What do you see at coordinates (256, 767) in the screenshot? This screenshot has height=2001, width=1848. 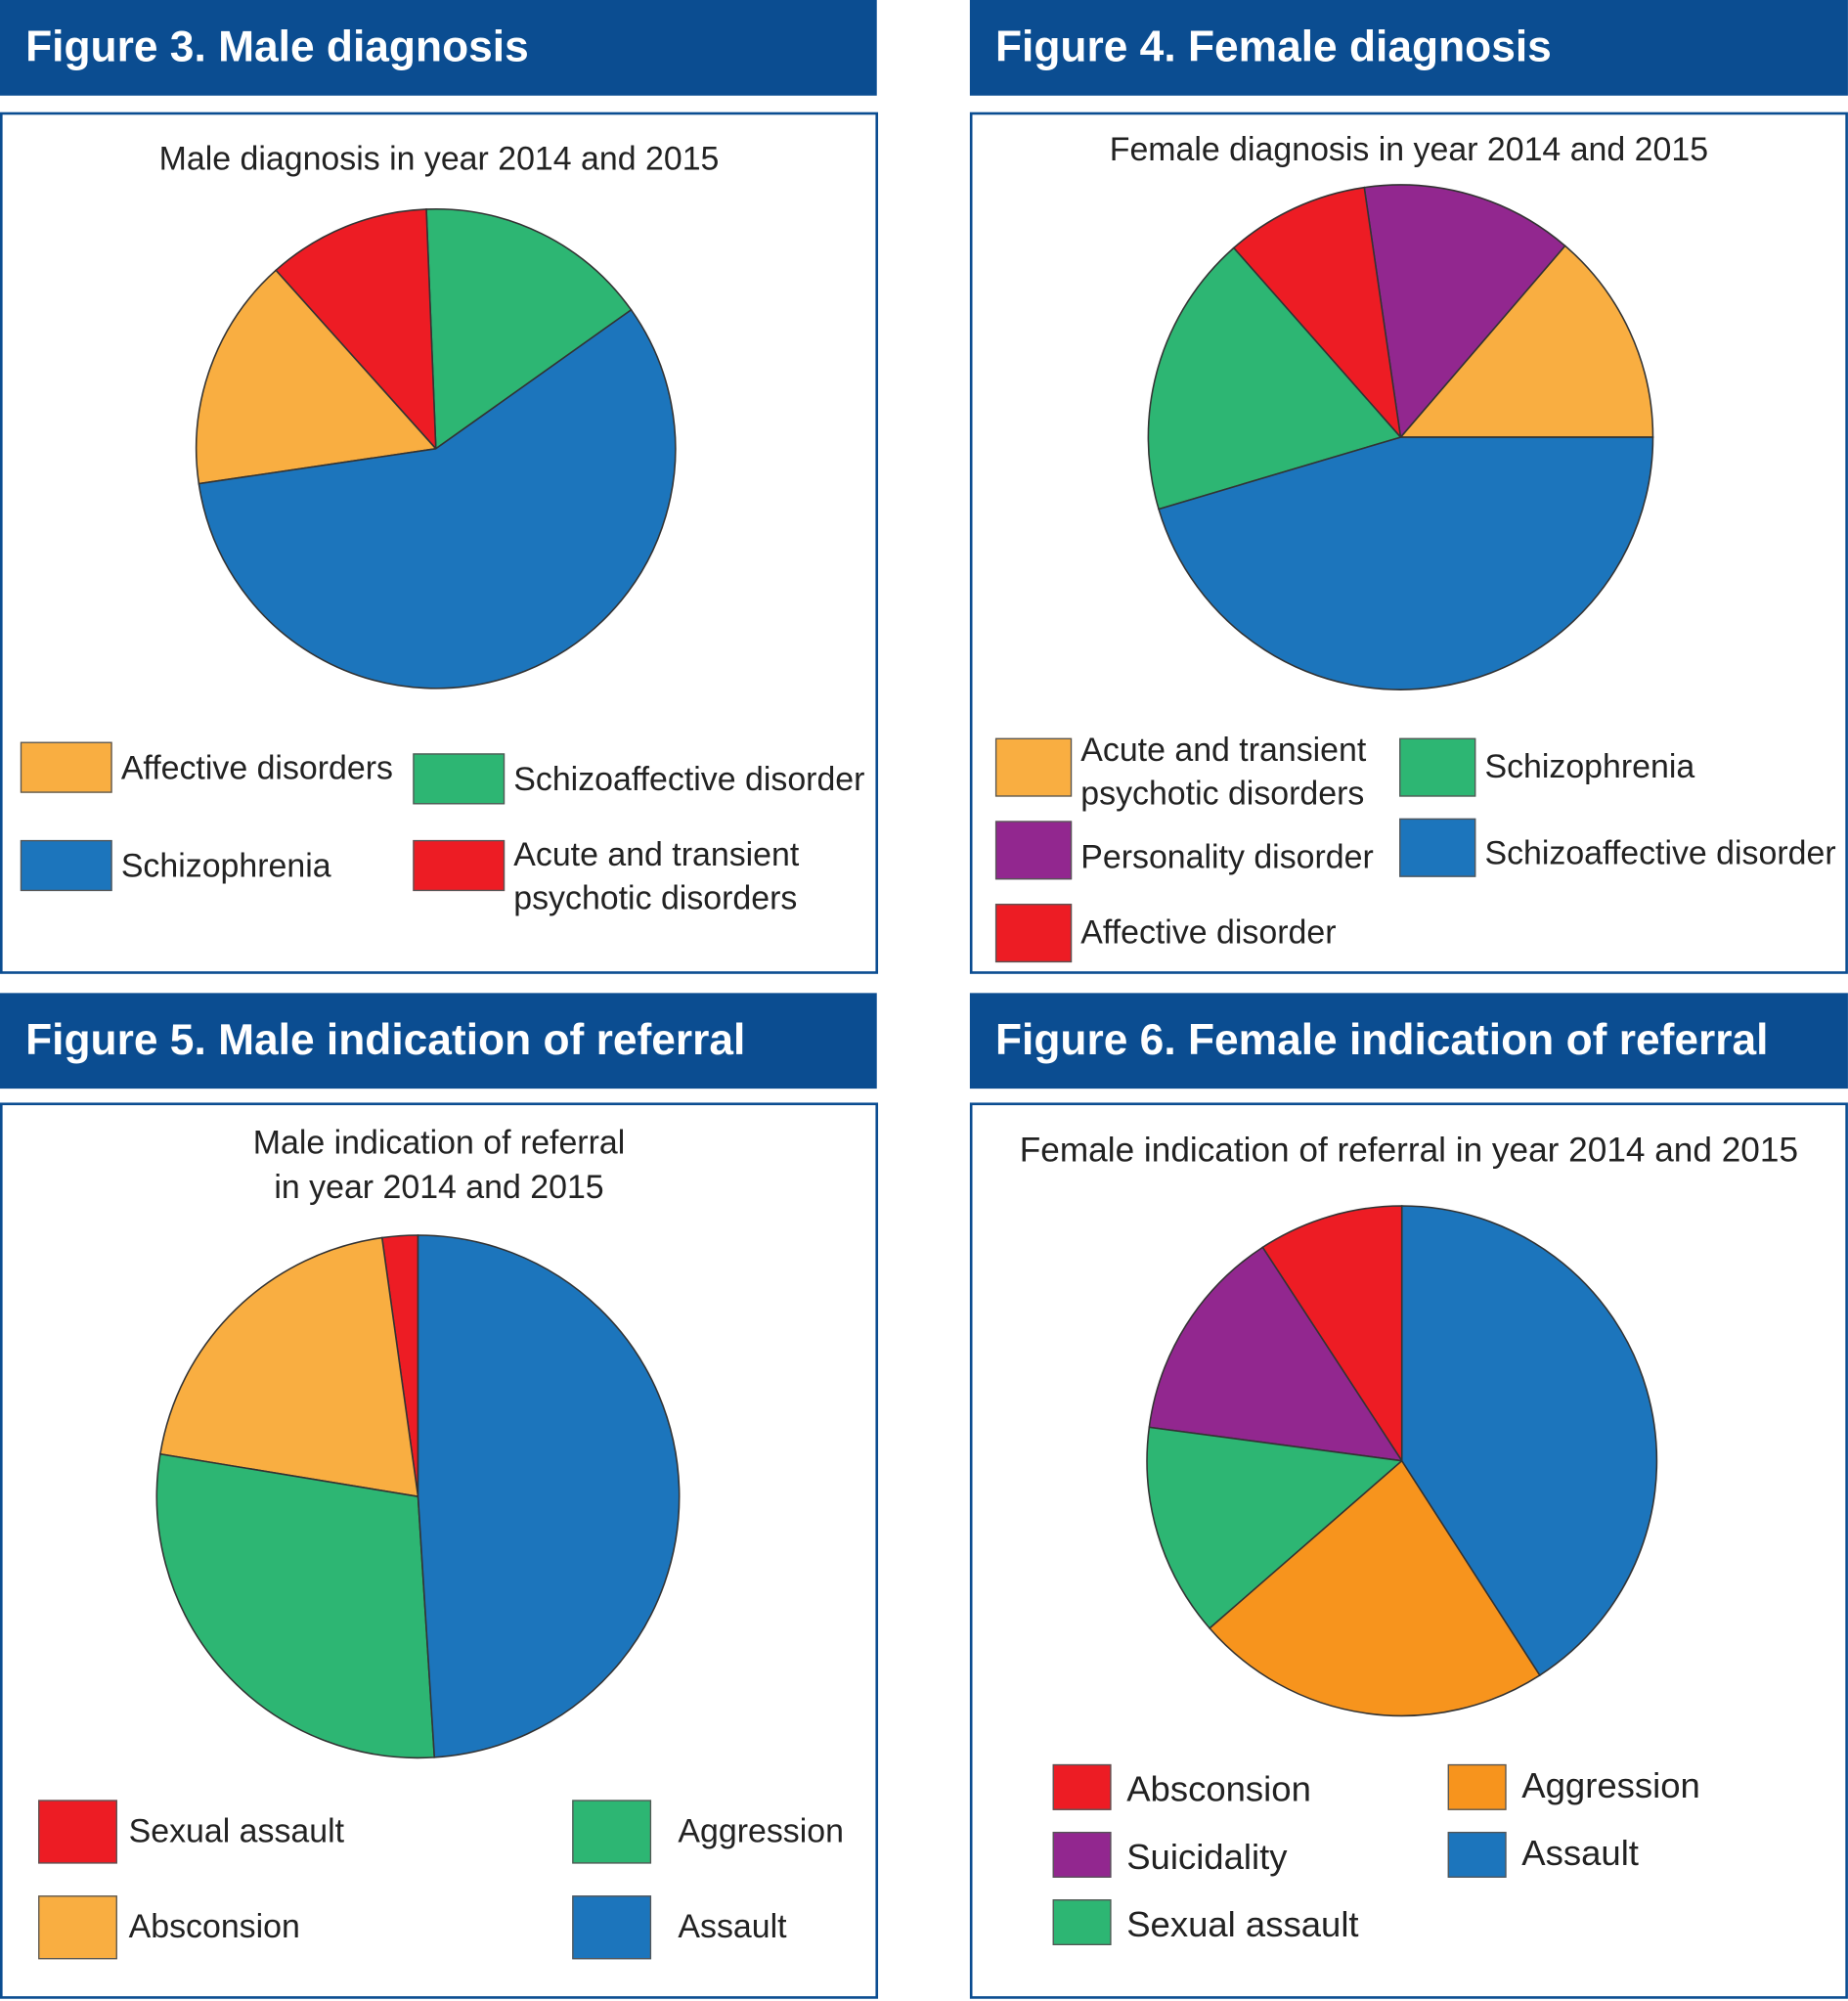 I see `legend-label: Affective disorders` at bounding box center [256, 767].